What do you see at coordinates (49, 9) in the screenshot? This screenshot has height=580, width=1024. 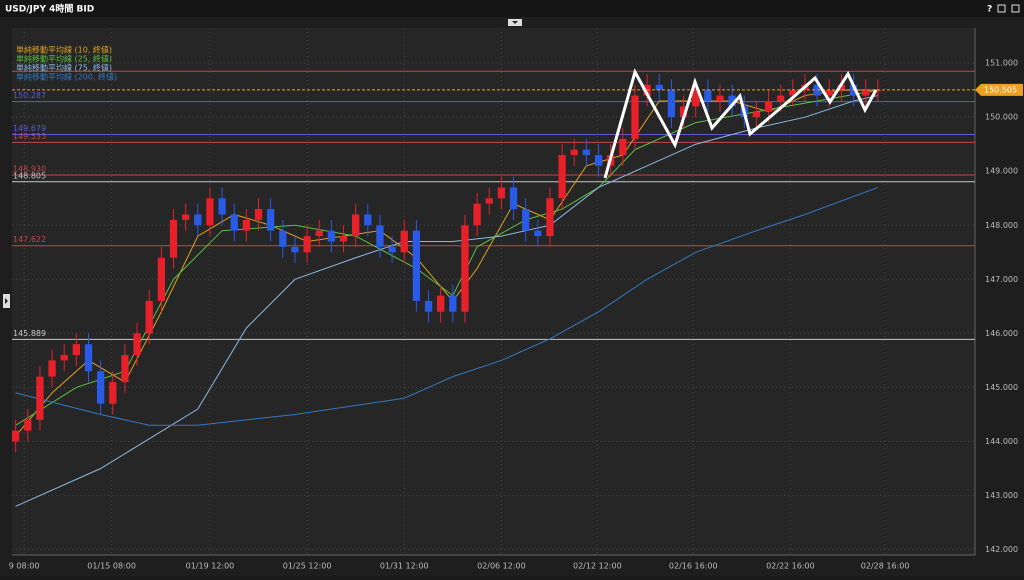 I see `window-title: USD/JPY 4時間 BID` at bounding box center [49, 9].